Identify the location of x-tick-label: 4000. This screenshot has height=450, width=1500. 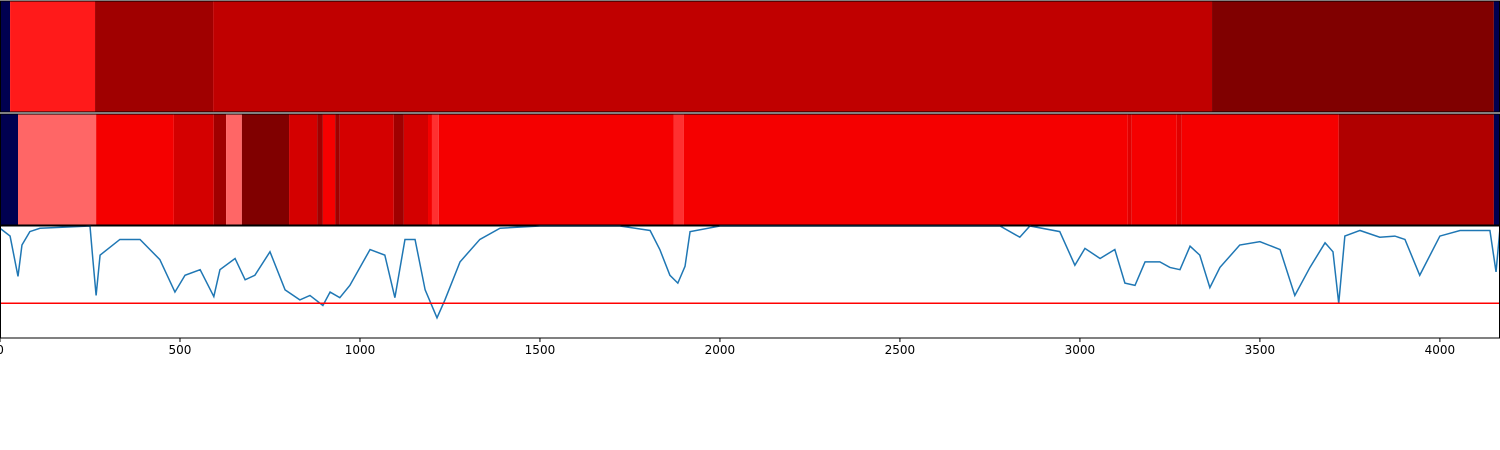
(1440, 350).